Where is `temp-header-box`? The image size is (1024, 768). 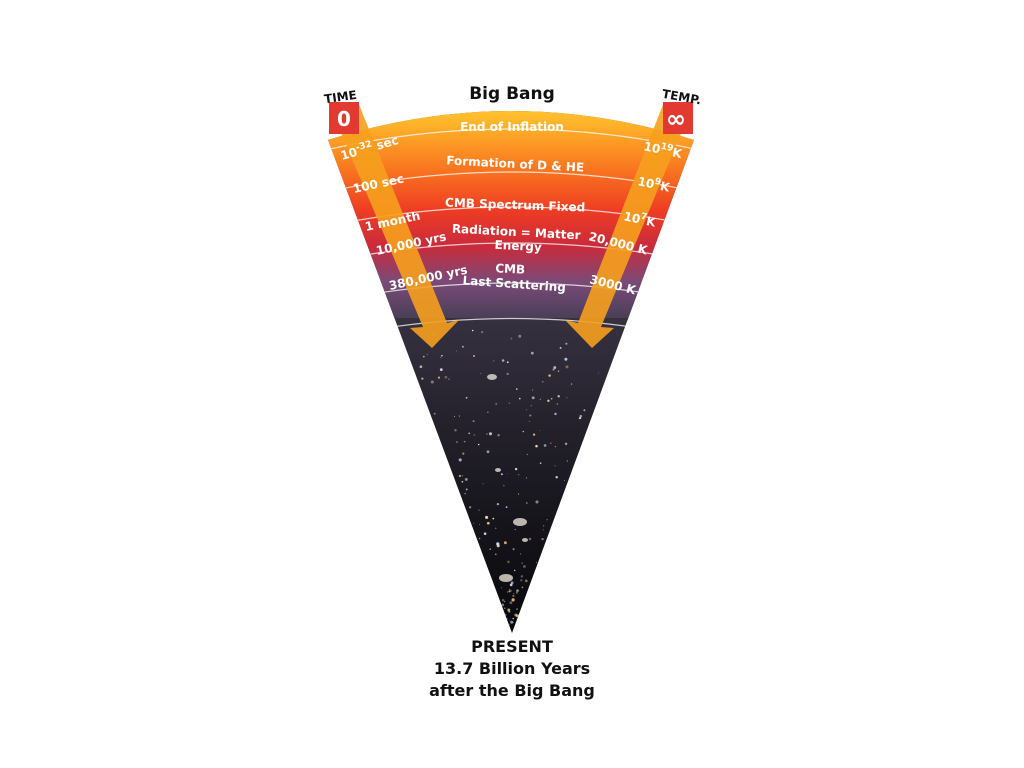 temp-header-box is located at coordinates (678, 118).